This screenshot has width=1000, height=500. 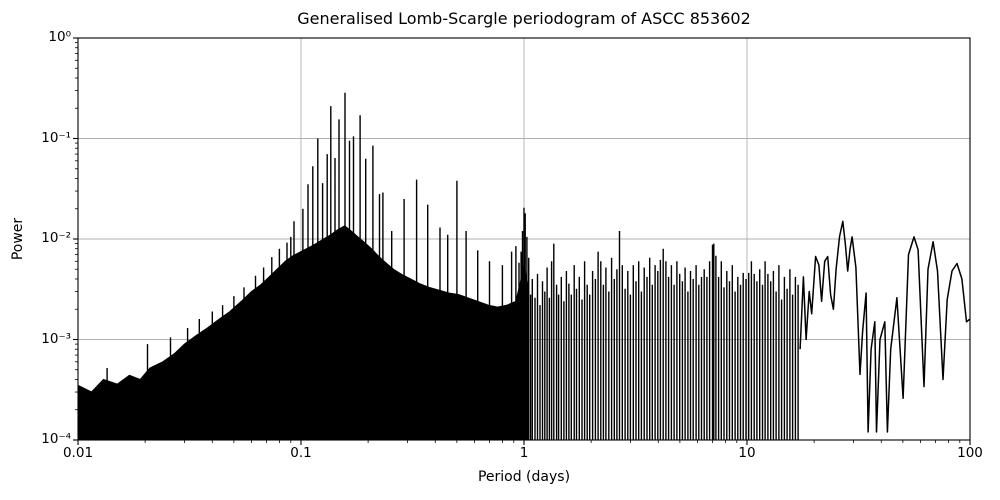 What do you see at coordinates (885, 326) in the screenshot?
I see `power-series-curve` at bounding box center [885, 326].